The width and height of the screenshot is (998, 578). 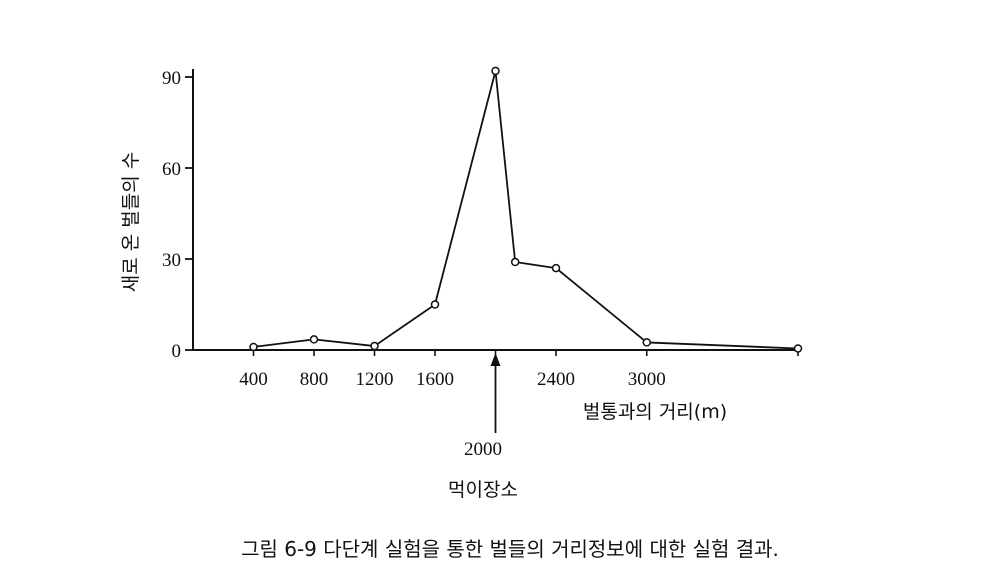 What do you see at coordinates (556, 379) in the screenshot?
I see `x-tick-label: 2400` at bounding box center [556, 379].